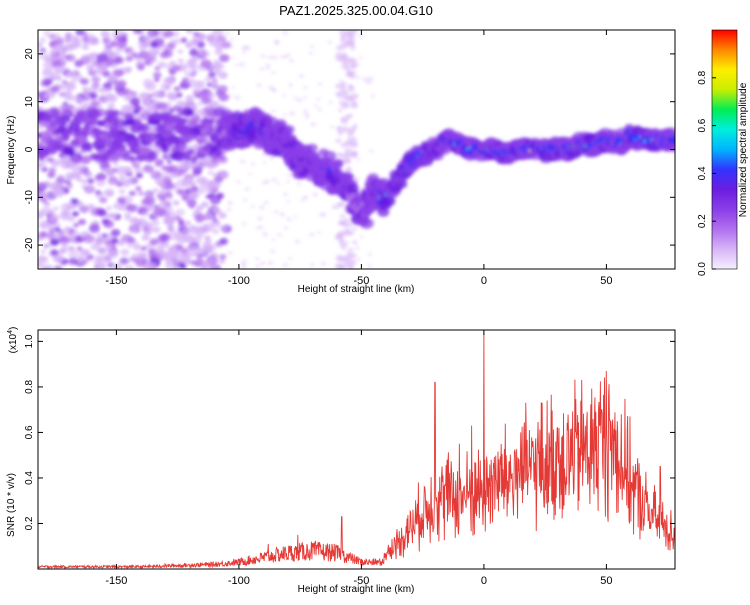  Describe the element at coordinates (356, 589) in the screenshot. I see `snr-x-label: Height of straight line (km)` at that location.